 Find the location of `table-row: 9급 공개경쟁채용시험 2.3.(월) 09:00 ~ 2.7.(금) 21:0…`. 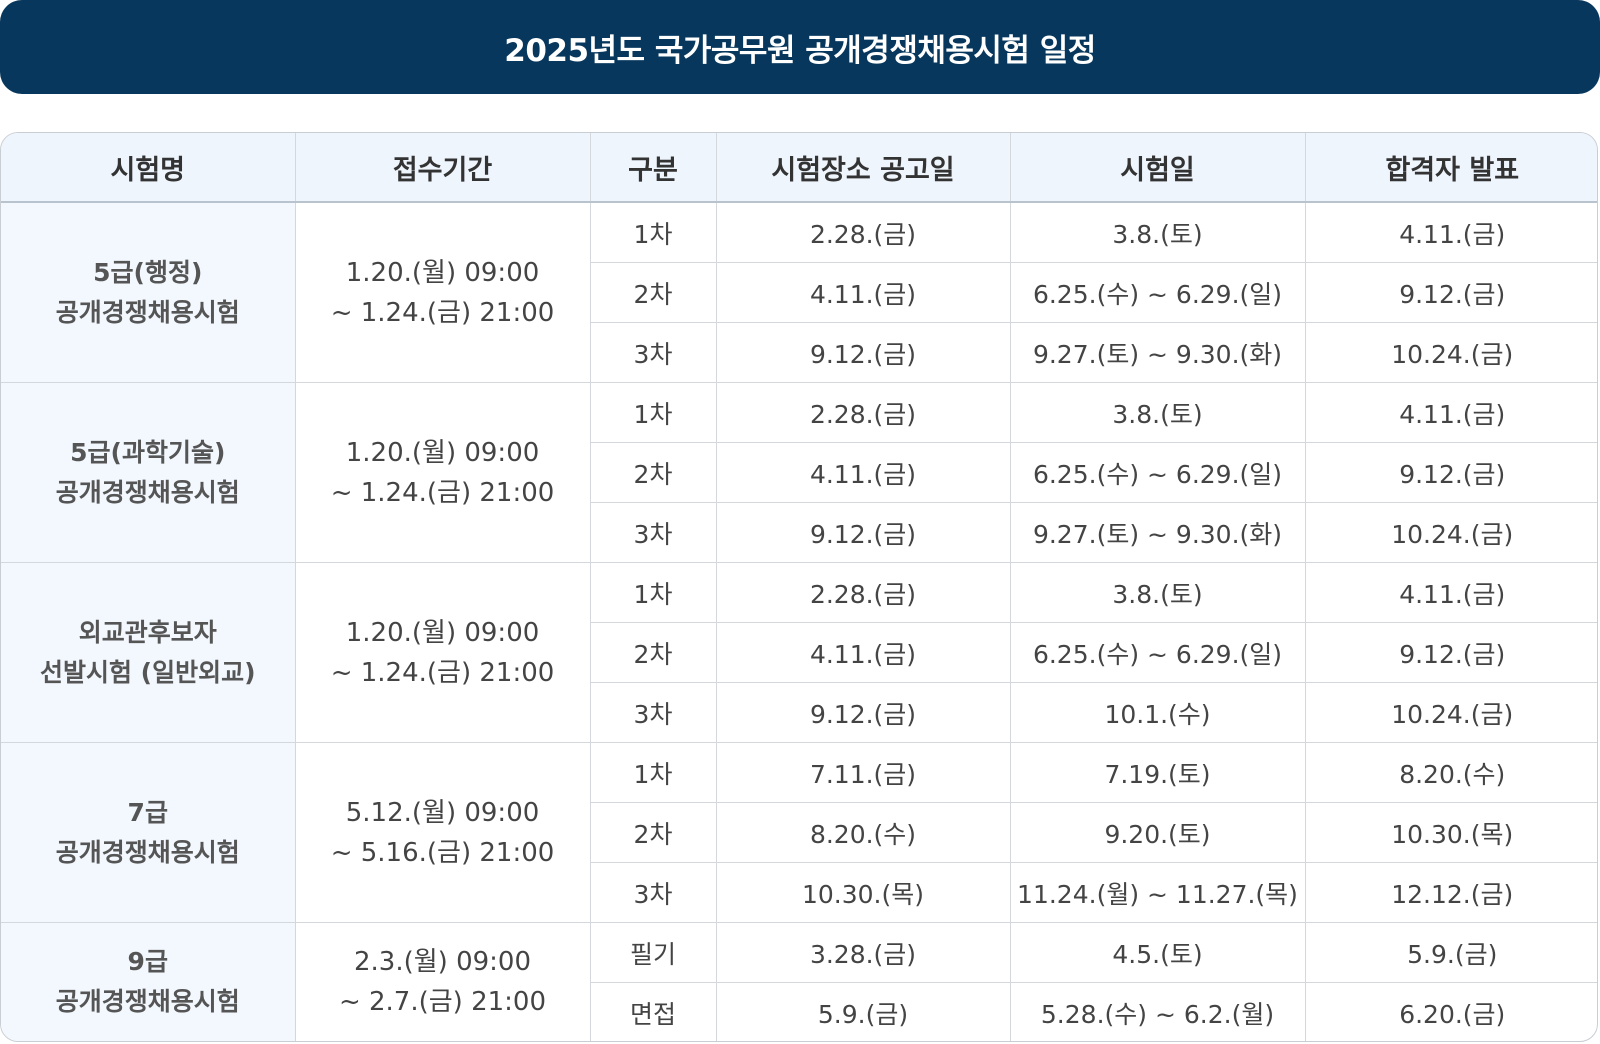

table-row: 9급 공개경쟁채용시험 2.3.(월) 09:00 ~ 2.7.(금) 21:0… is located at coordinates (799, 981).